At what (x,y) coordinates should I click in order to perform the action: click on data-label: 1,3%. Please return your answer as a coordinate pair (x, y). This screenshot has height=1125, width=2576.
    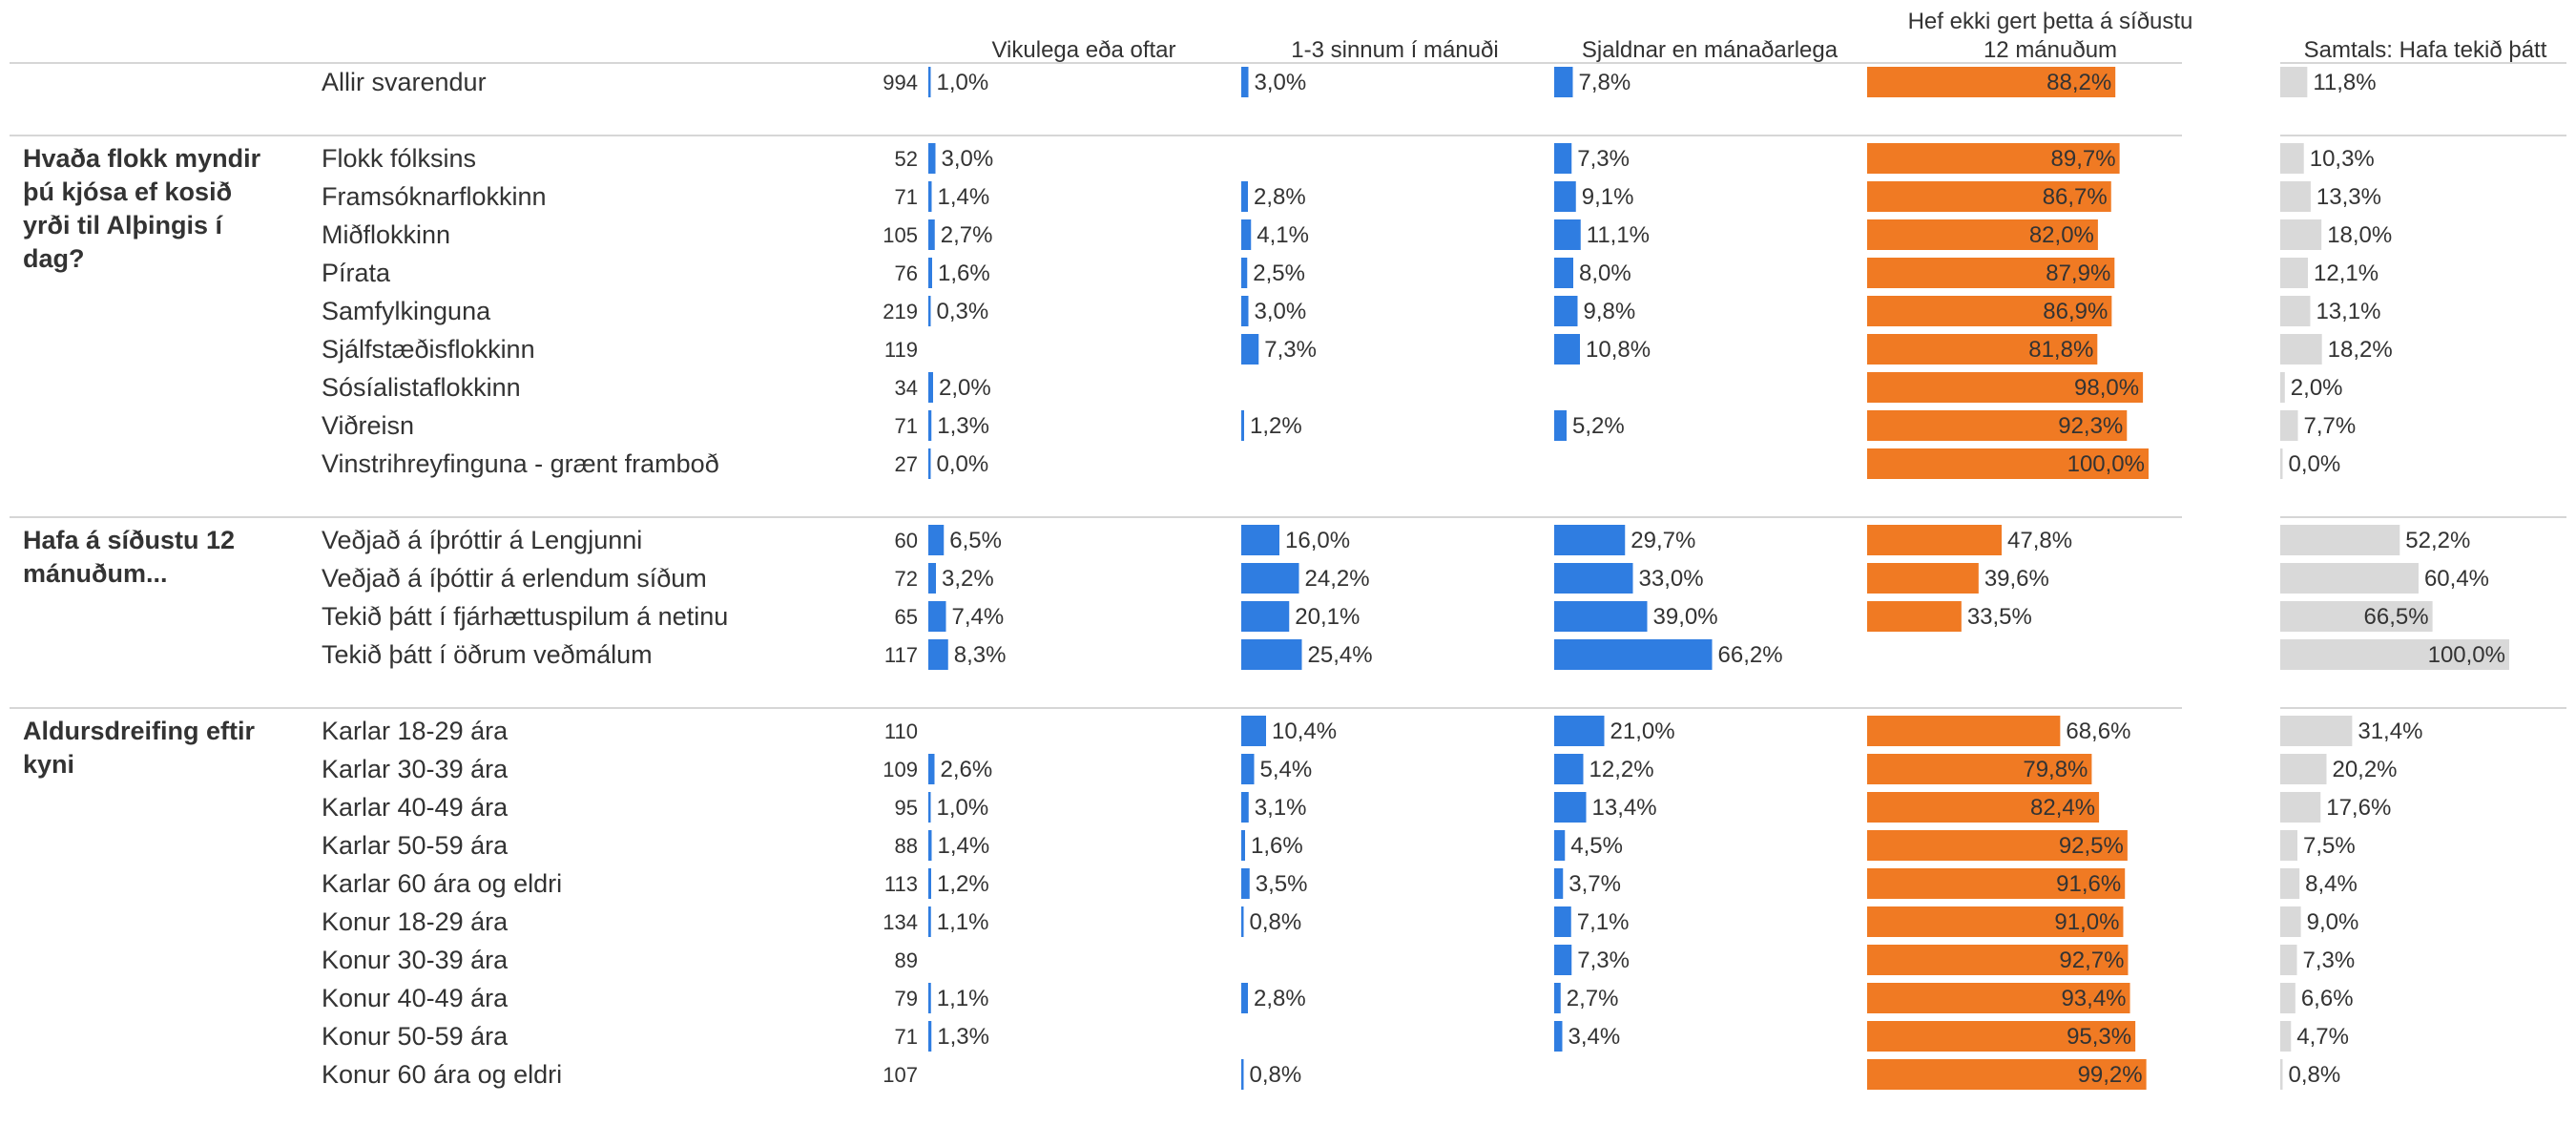
    Looking at the image, I should click on (963, 426).